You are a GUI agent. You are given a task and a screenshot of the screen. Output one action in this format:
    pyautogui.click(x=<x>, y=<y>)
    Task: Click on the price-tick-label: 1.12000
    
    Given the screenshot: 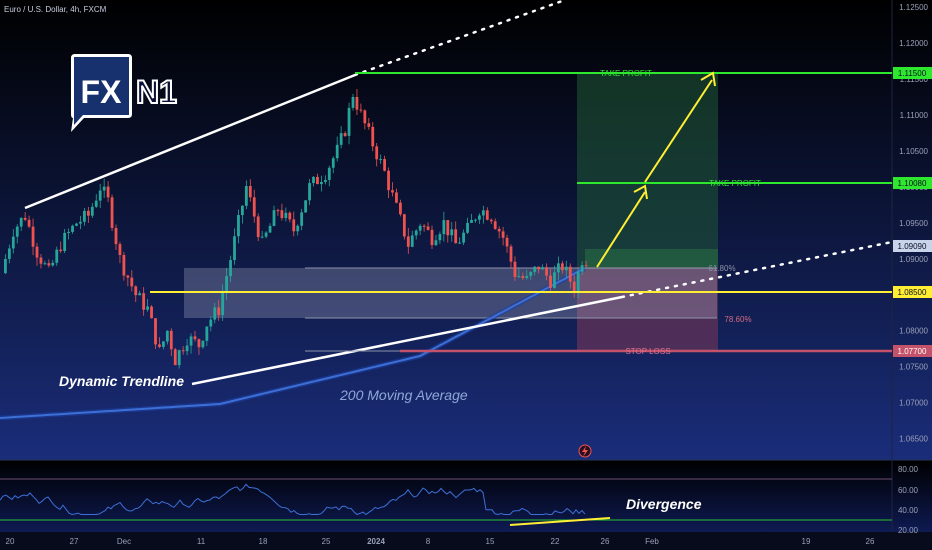 What is the action you would take?
    pyautogui.click(x=913, y=43)
    